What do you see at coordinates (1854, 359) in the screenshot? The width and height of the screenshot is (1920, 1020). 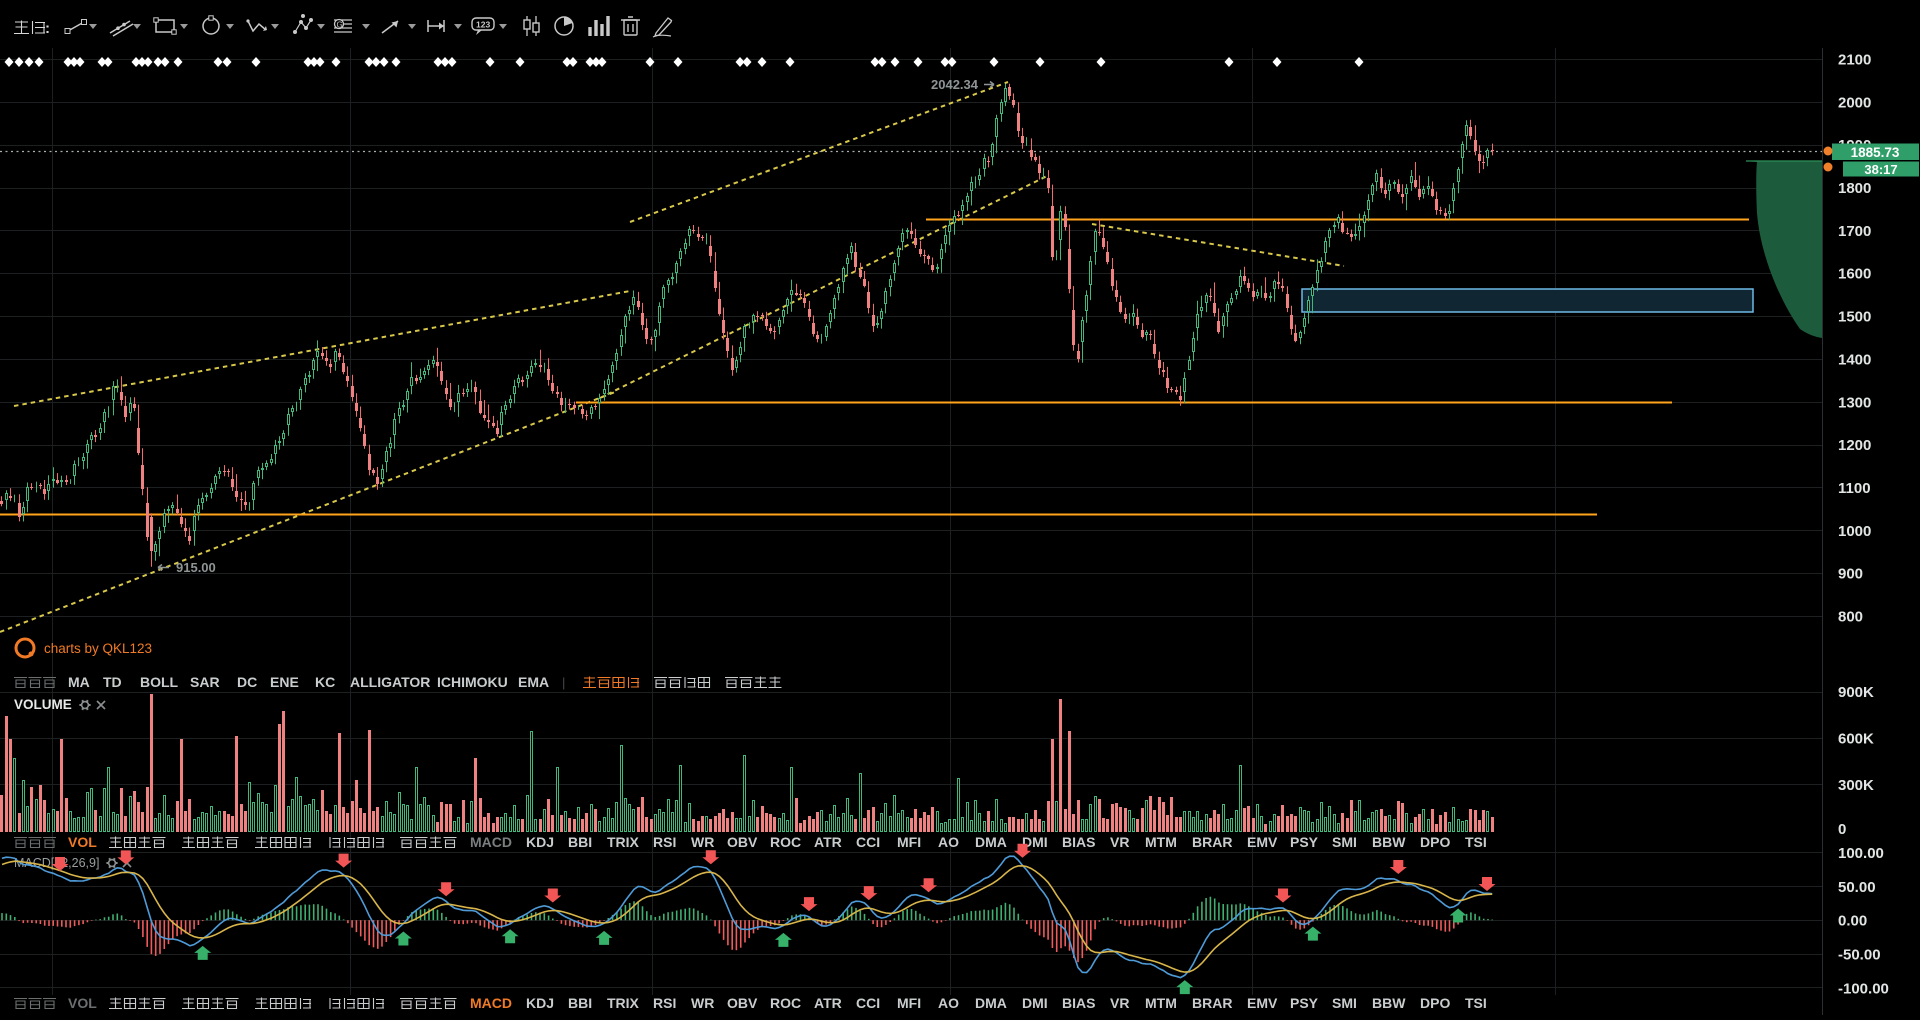 I see `svg-text: 1400` at bounding box center [1854, 359].